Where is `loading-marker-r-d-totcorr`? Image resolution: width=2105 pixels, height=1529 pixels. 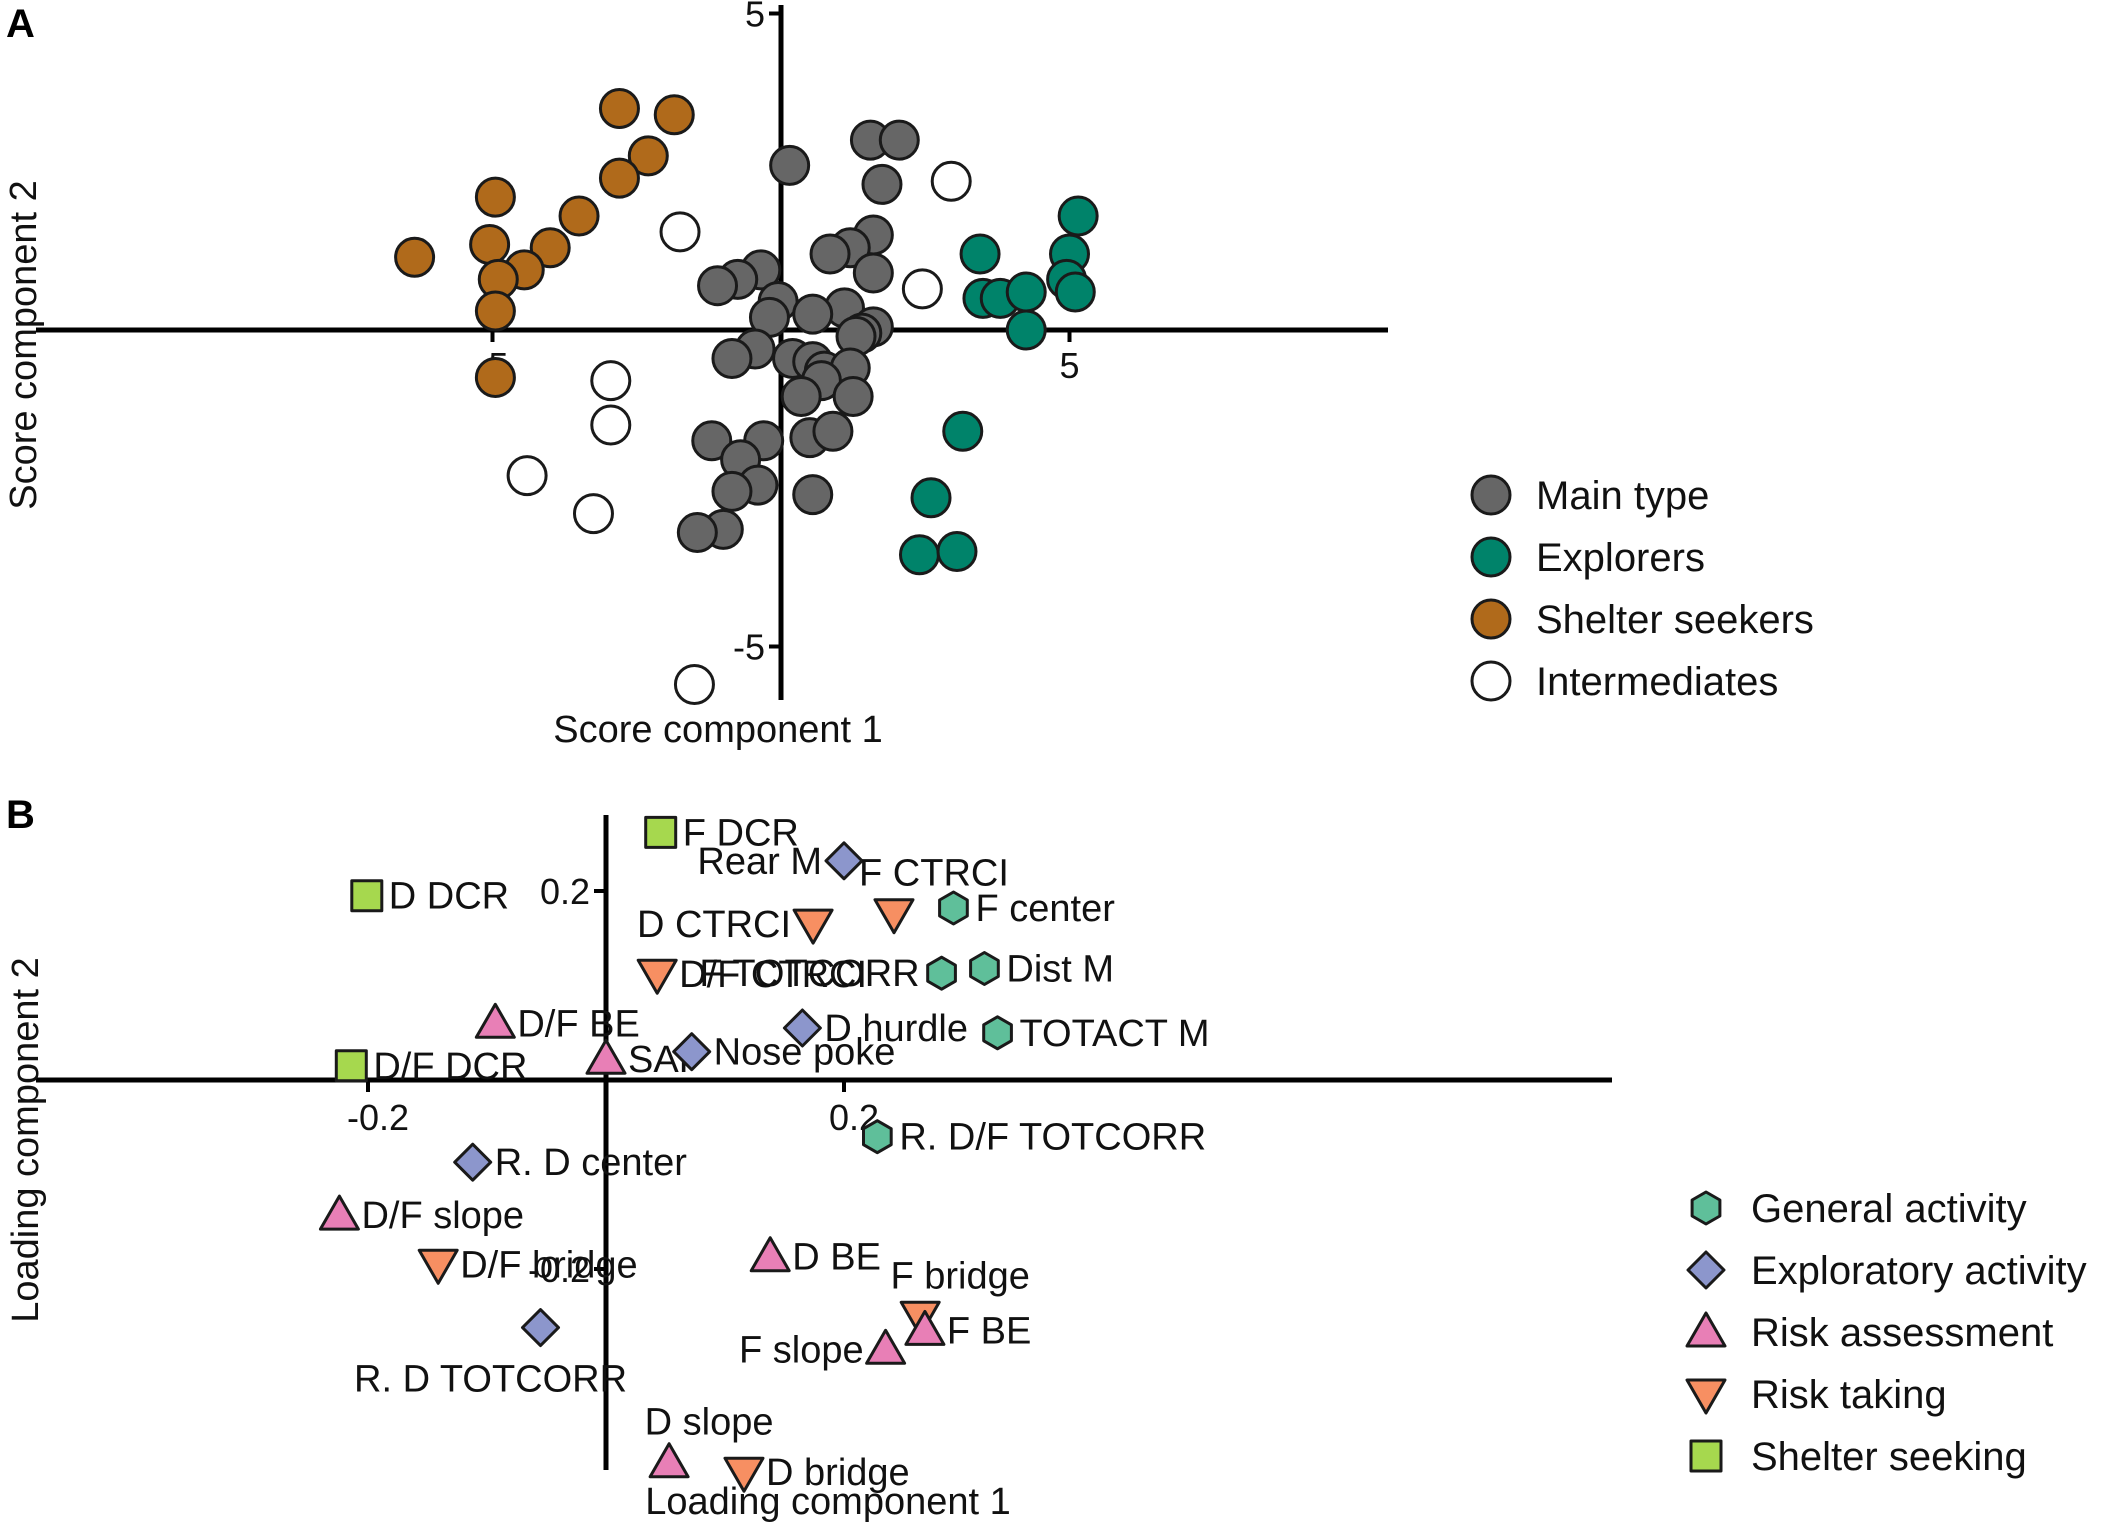
loading-marker-r-d-totcorr is located at coordinates (540, 1328).